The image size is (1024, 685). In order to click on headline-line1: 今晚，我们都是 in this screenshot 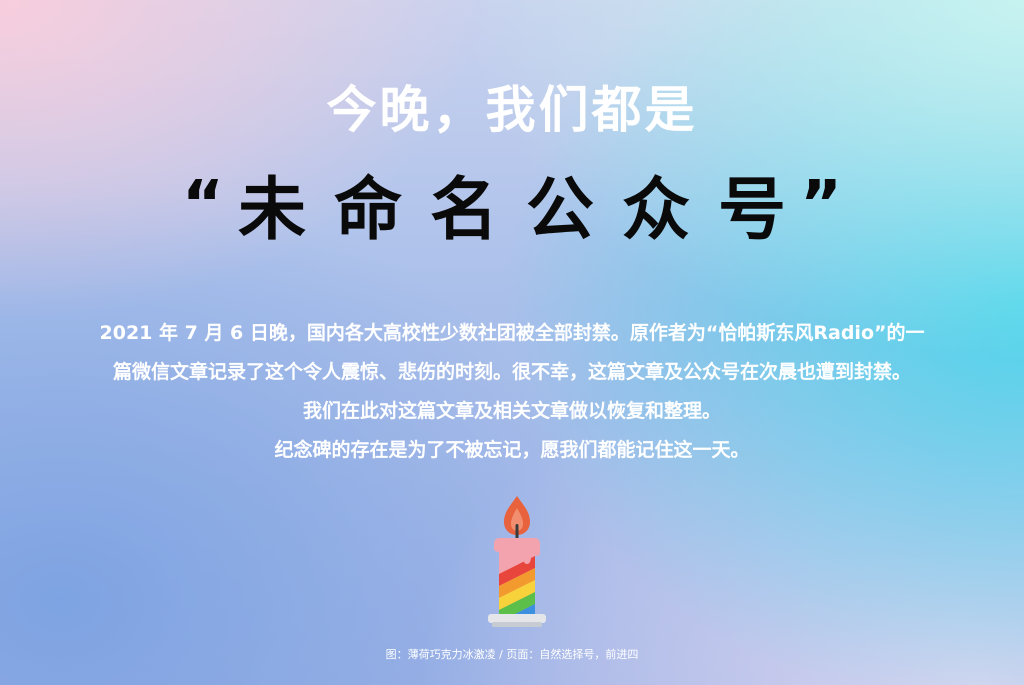, I will do `click(512, 110)`.